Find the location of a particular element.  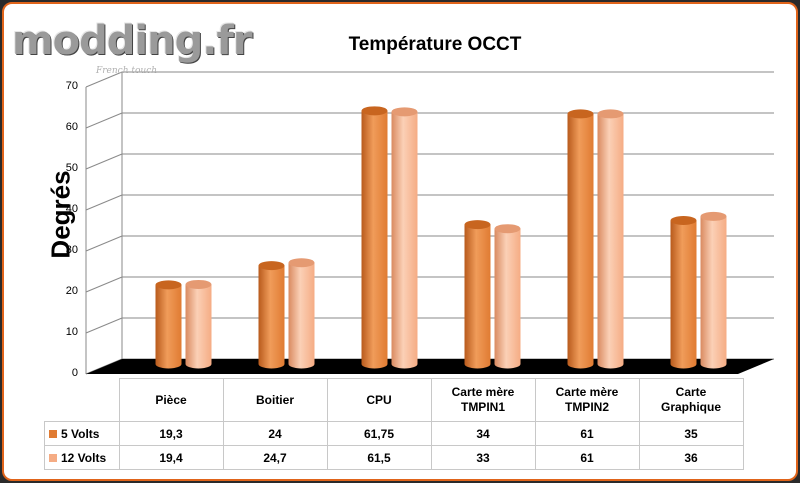

y-tick-label: 50 is located at coordinates (71, 168).